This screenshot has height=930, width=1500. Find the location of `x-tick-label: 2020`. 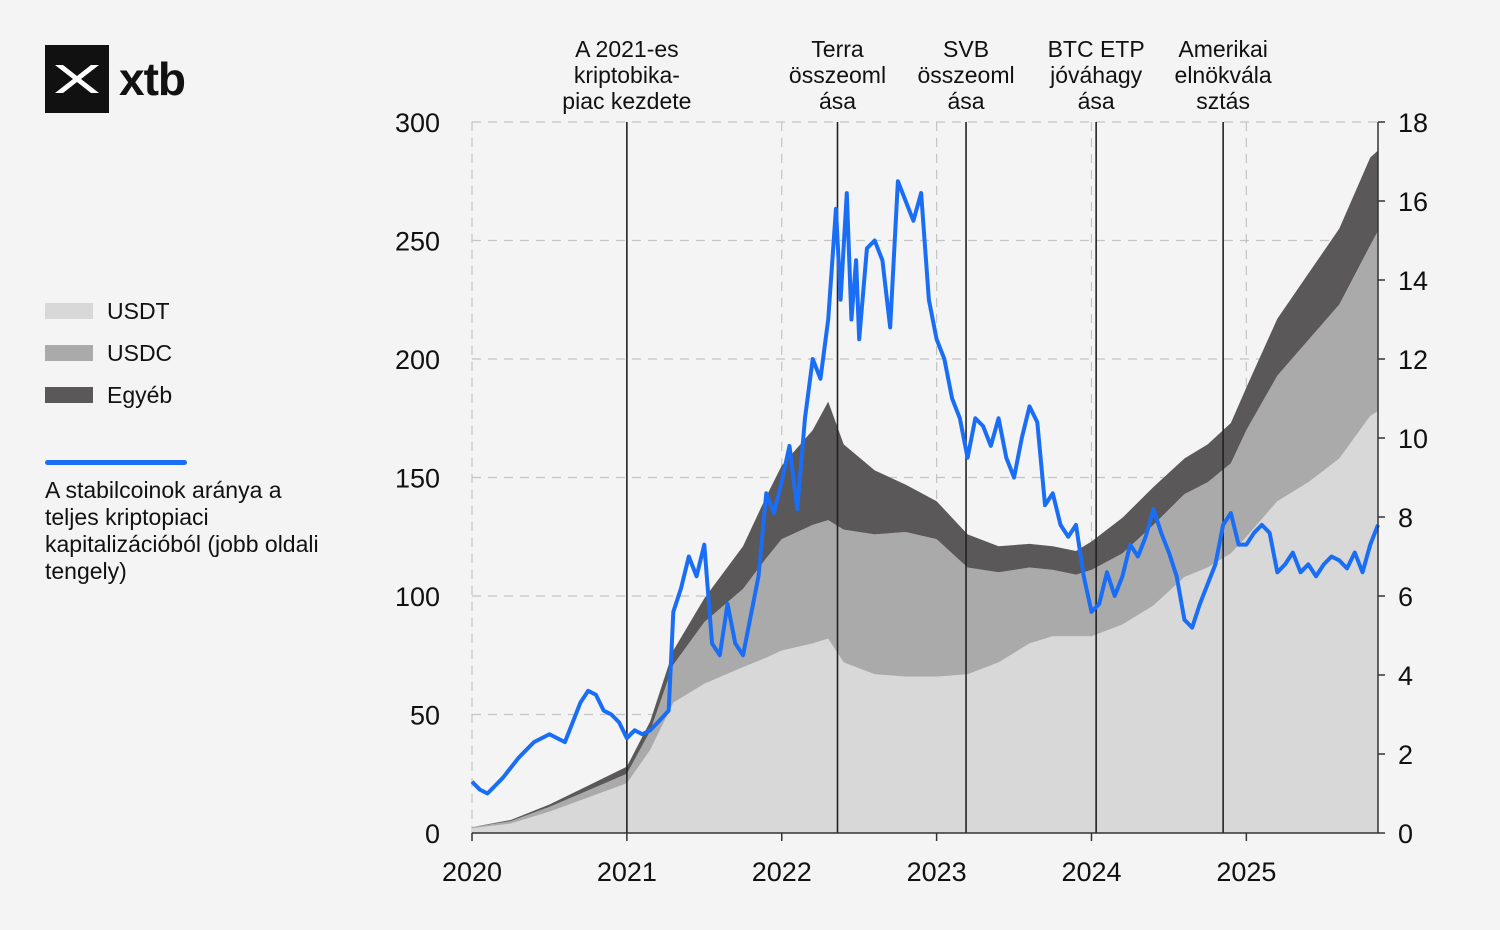

x-tick-label: 2020 is located at coordinates (472, 872).